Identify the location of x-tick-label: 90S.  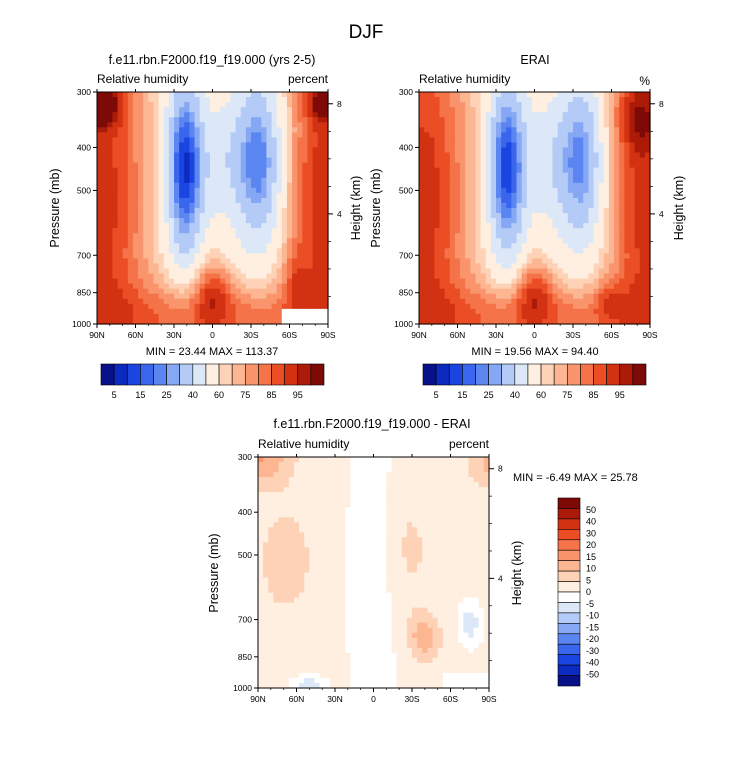
(649, 335).